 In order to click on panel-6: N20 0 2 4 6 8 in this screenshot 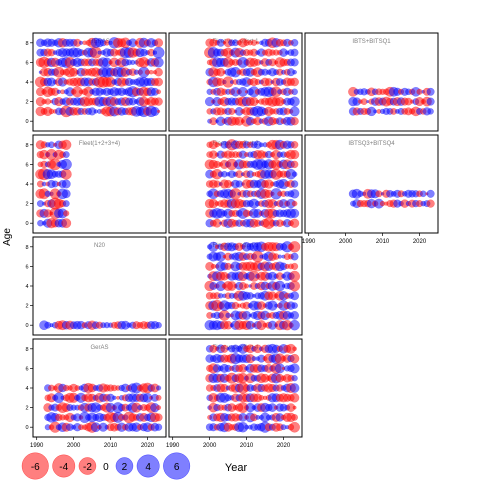, I will do `click(96, 286)`.